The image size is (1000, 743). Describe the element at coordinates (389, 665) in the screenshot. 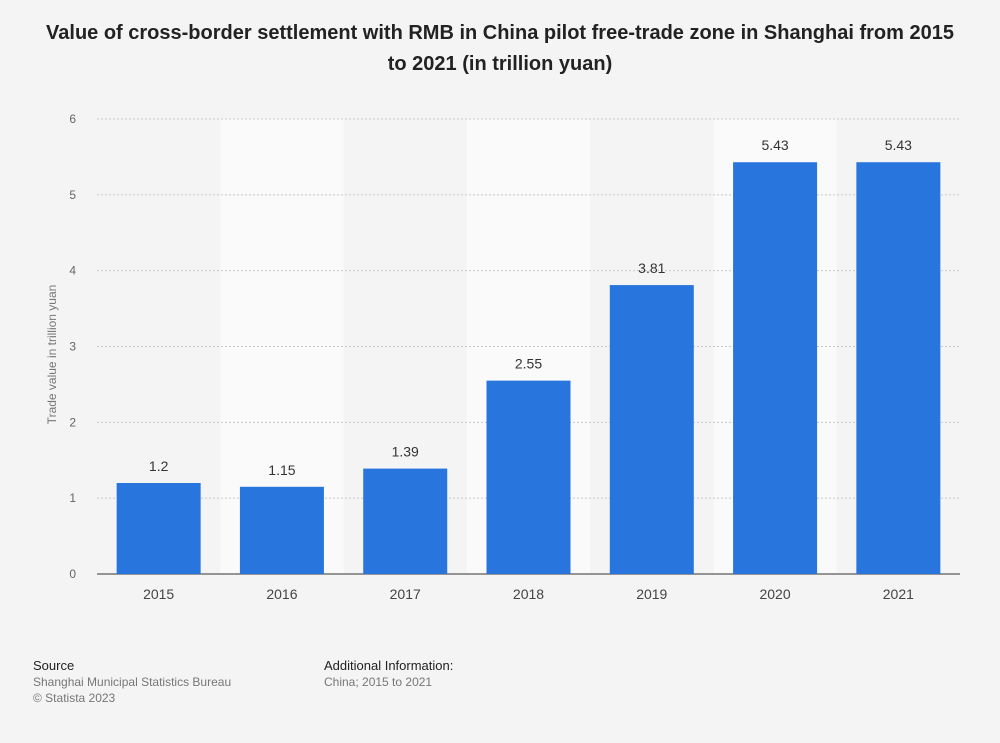

I see `info-heading: Additional Information:` at that location.